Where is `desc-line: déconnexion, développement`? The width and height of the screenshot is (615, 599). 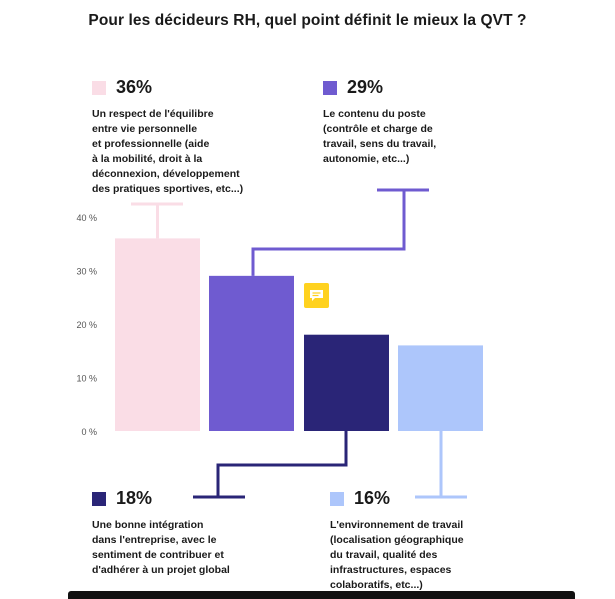
desc-line: déconnexion, développement is located at coordinates (166, 174).